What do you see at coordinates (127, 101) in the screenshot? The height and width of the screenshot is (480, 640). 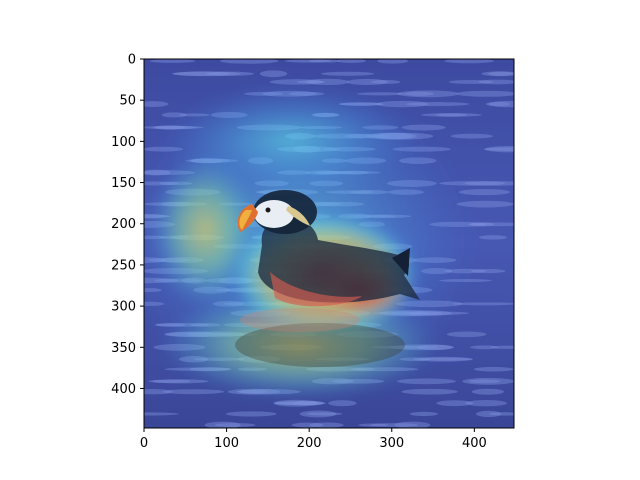 I see `y-tick-label: 50` at bounding box center [127, 101].